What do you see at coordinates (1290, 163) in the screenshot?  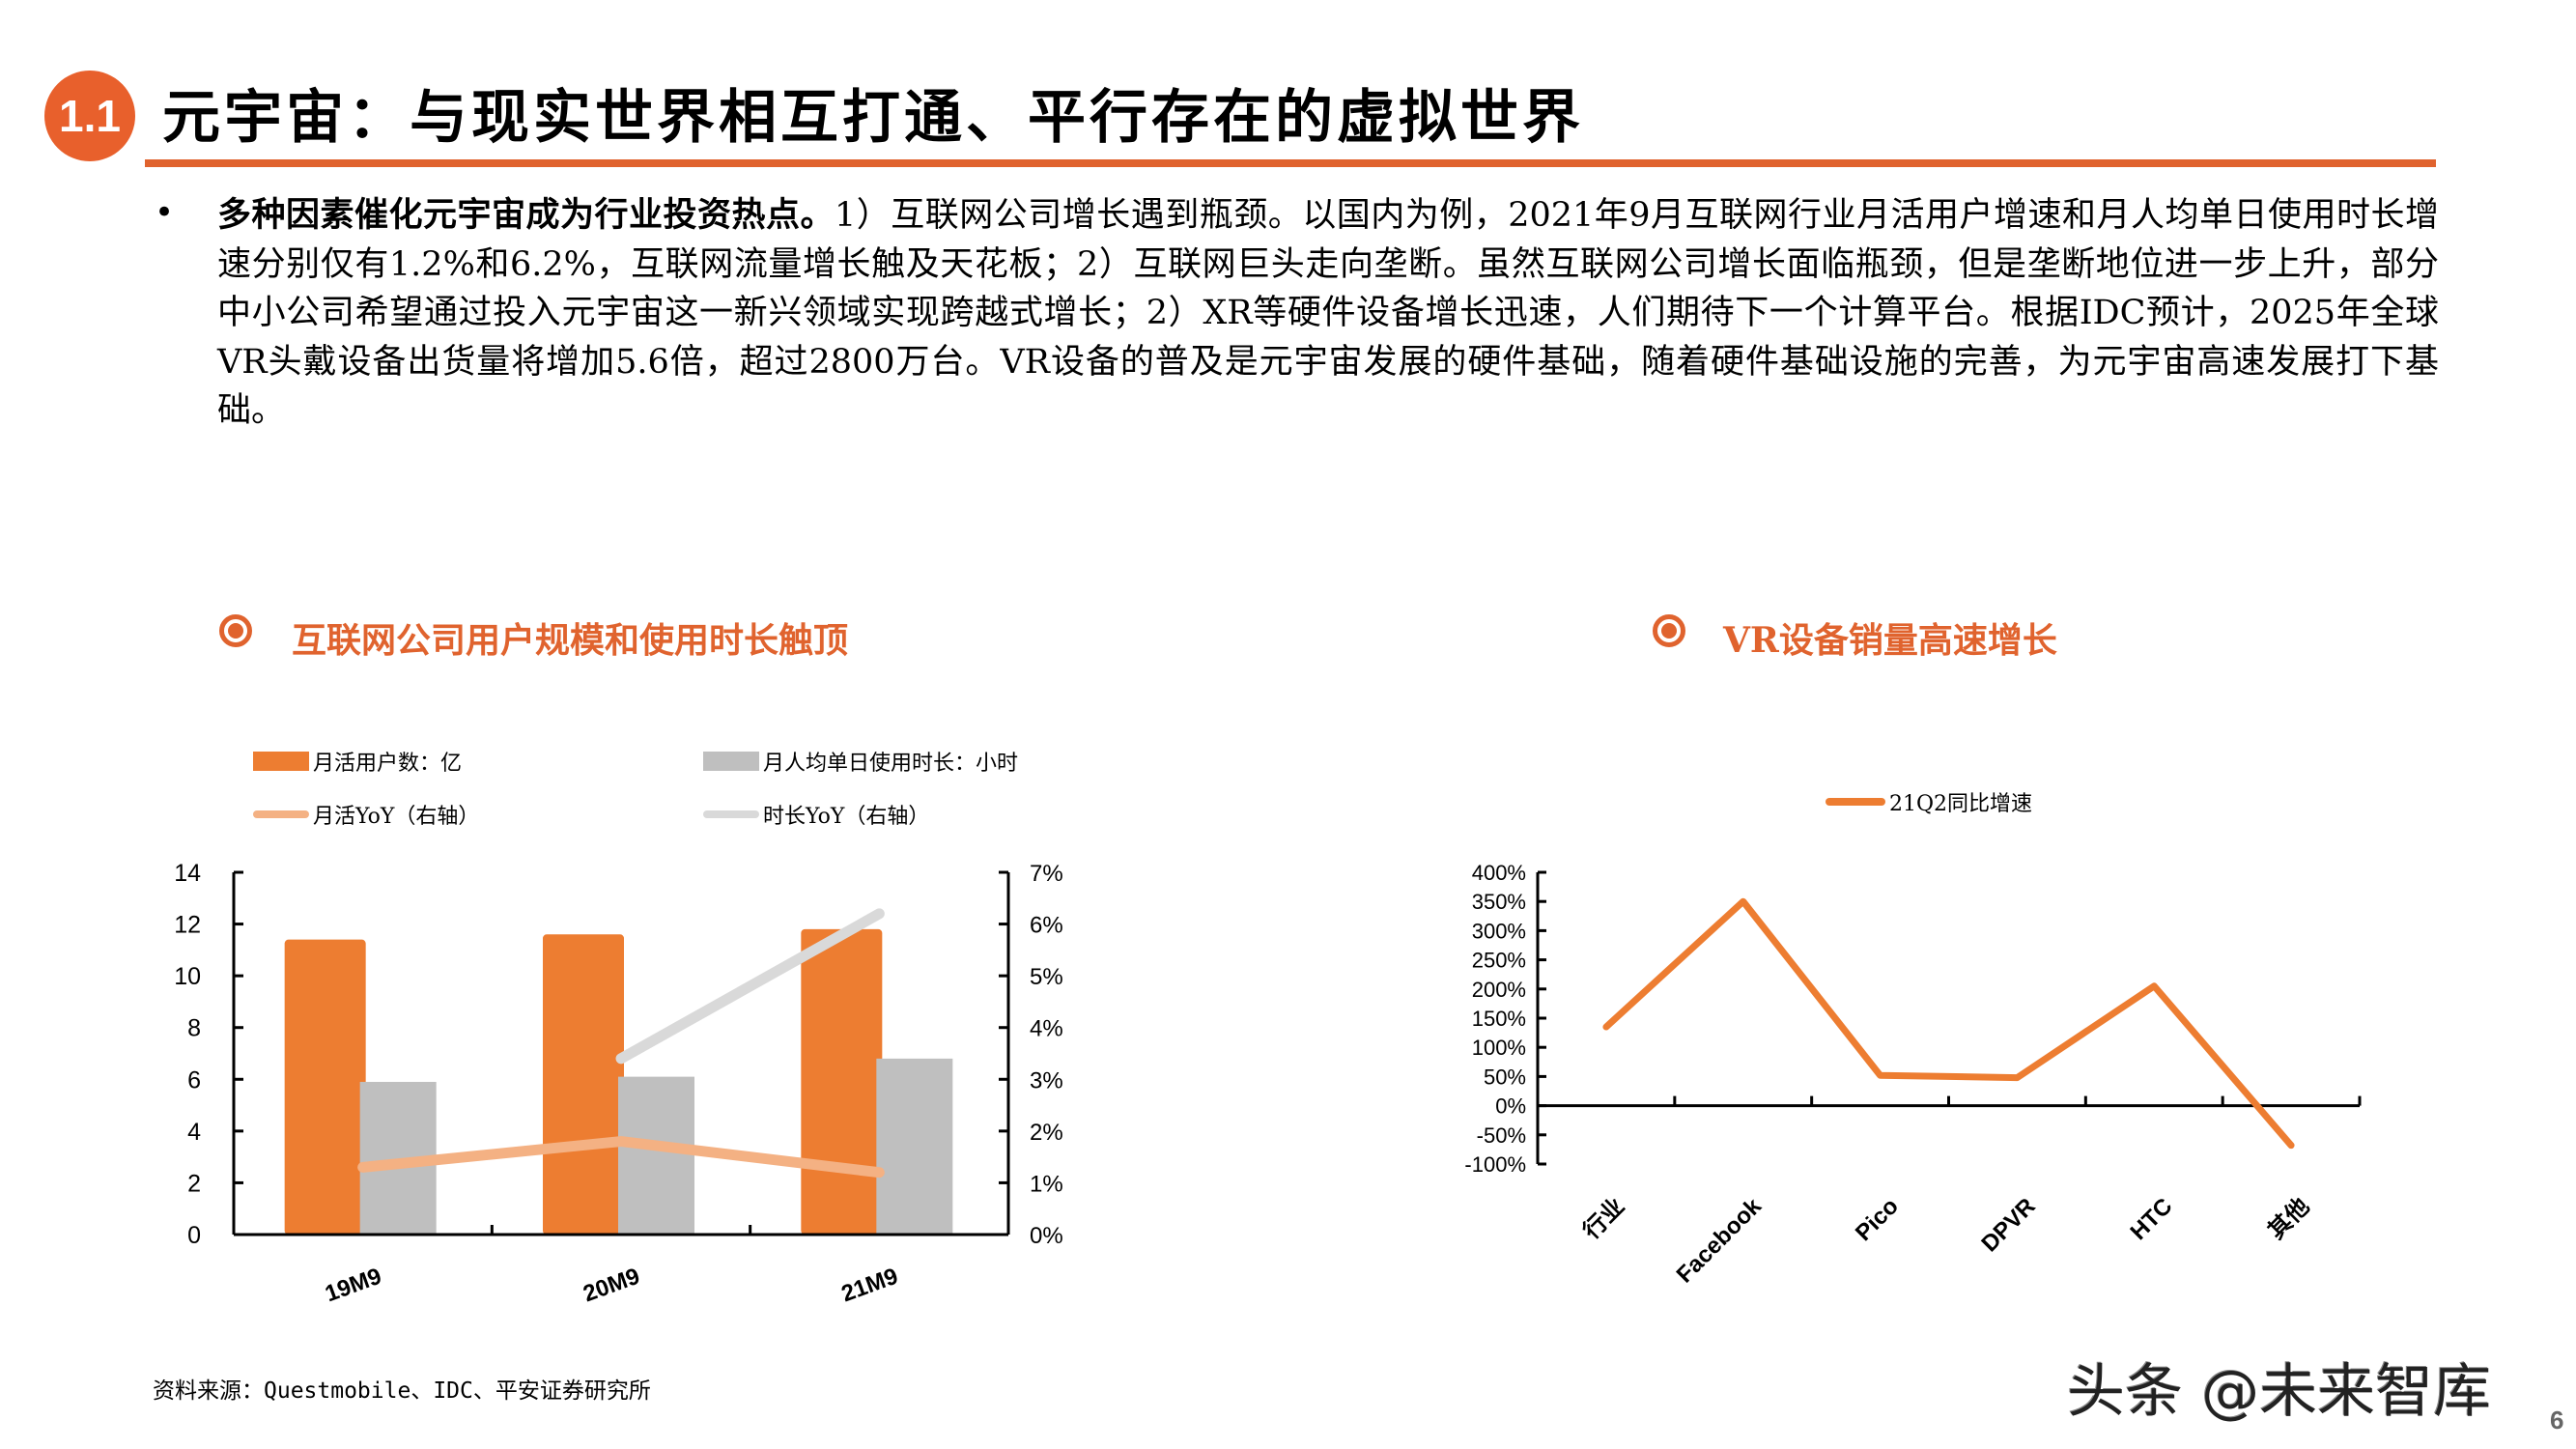 I see `title-underline` at bounding box center [1290, 163].